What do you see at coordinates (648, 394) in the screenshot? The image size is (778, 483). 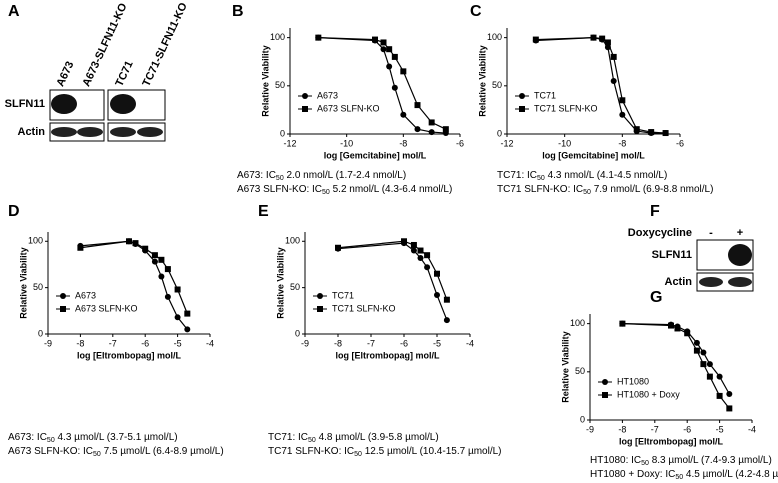 I see `legend-label: HT1080 + Doxy` at bounding box center [648, 394].